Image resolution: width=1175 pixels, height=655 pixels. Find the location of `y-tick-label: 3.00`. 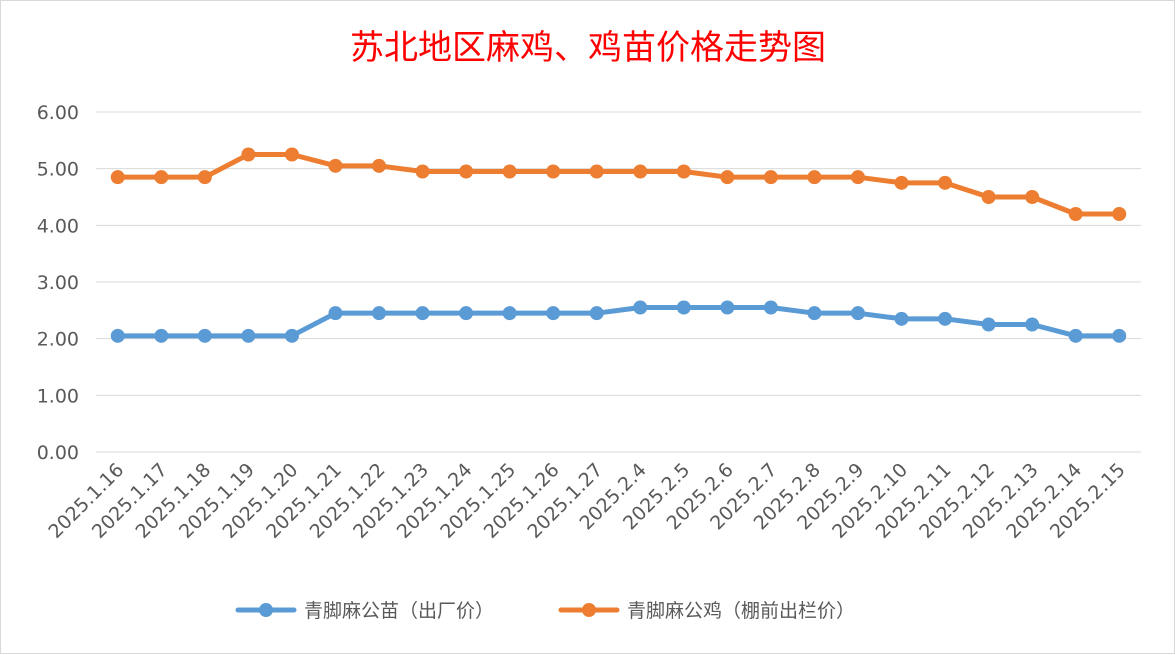

y-tick-label: 3.00 is located at coordinates (58, 283).